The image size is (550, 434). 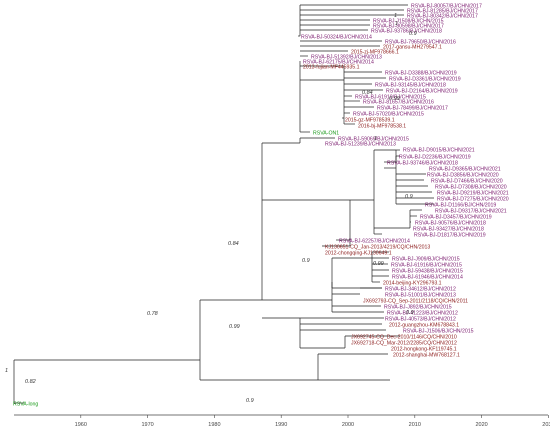 What do you see at coordinates (404, 338) in the screenshot?
I see `taxon-label: JX692745-CQ_Dec-2010/1146/CQ/CHN/2010` at bounding box center [404, 338].